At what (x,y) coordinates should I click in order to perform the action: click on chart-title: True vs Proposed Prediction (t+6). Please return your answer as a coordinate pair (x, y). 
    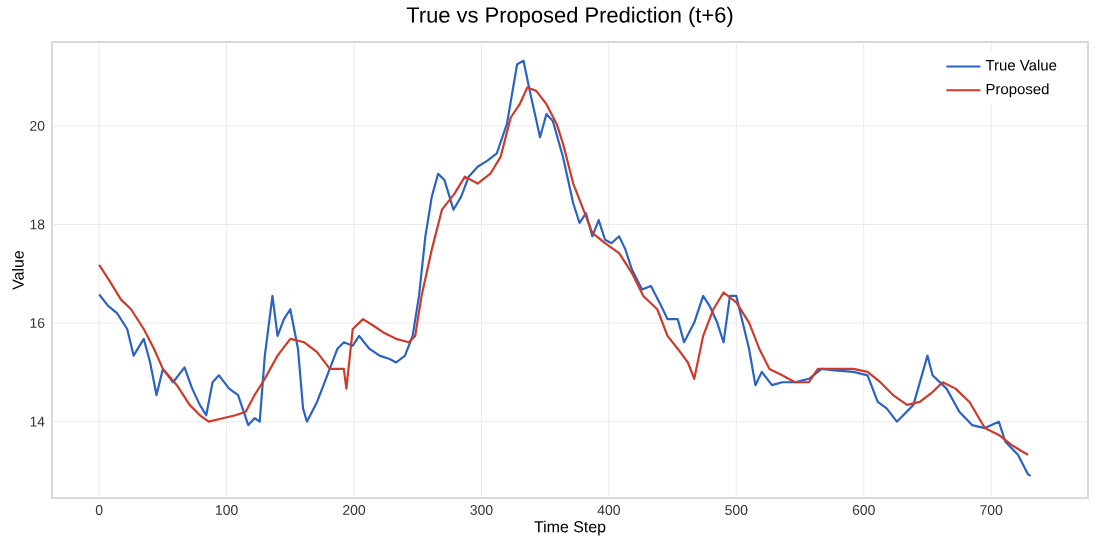
    Looking at the image, I should click on (569, 17).